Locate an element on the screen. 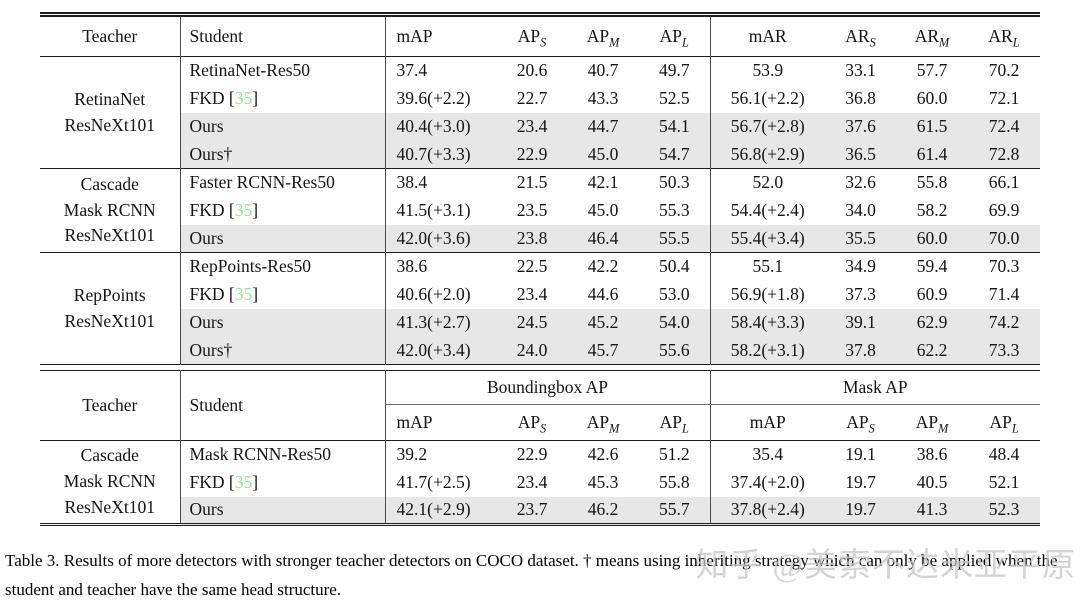  value-cell: 61.5 is located at coordinates (932, 126).